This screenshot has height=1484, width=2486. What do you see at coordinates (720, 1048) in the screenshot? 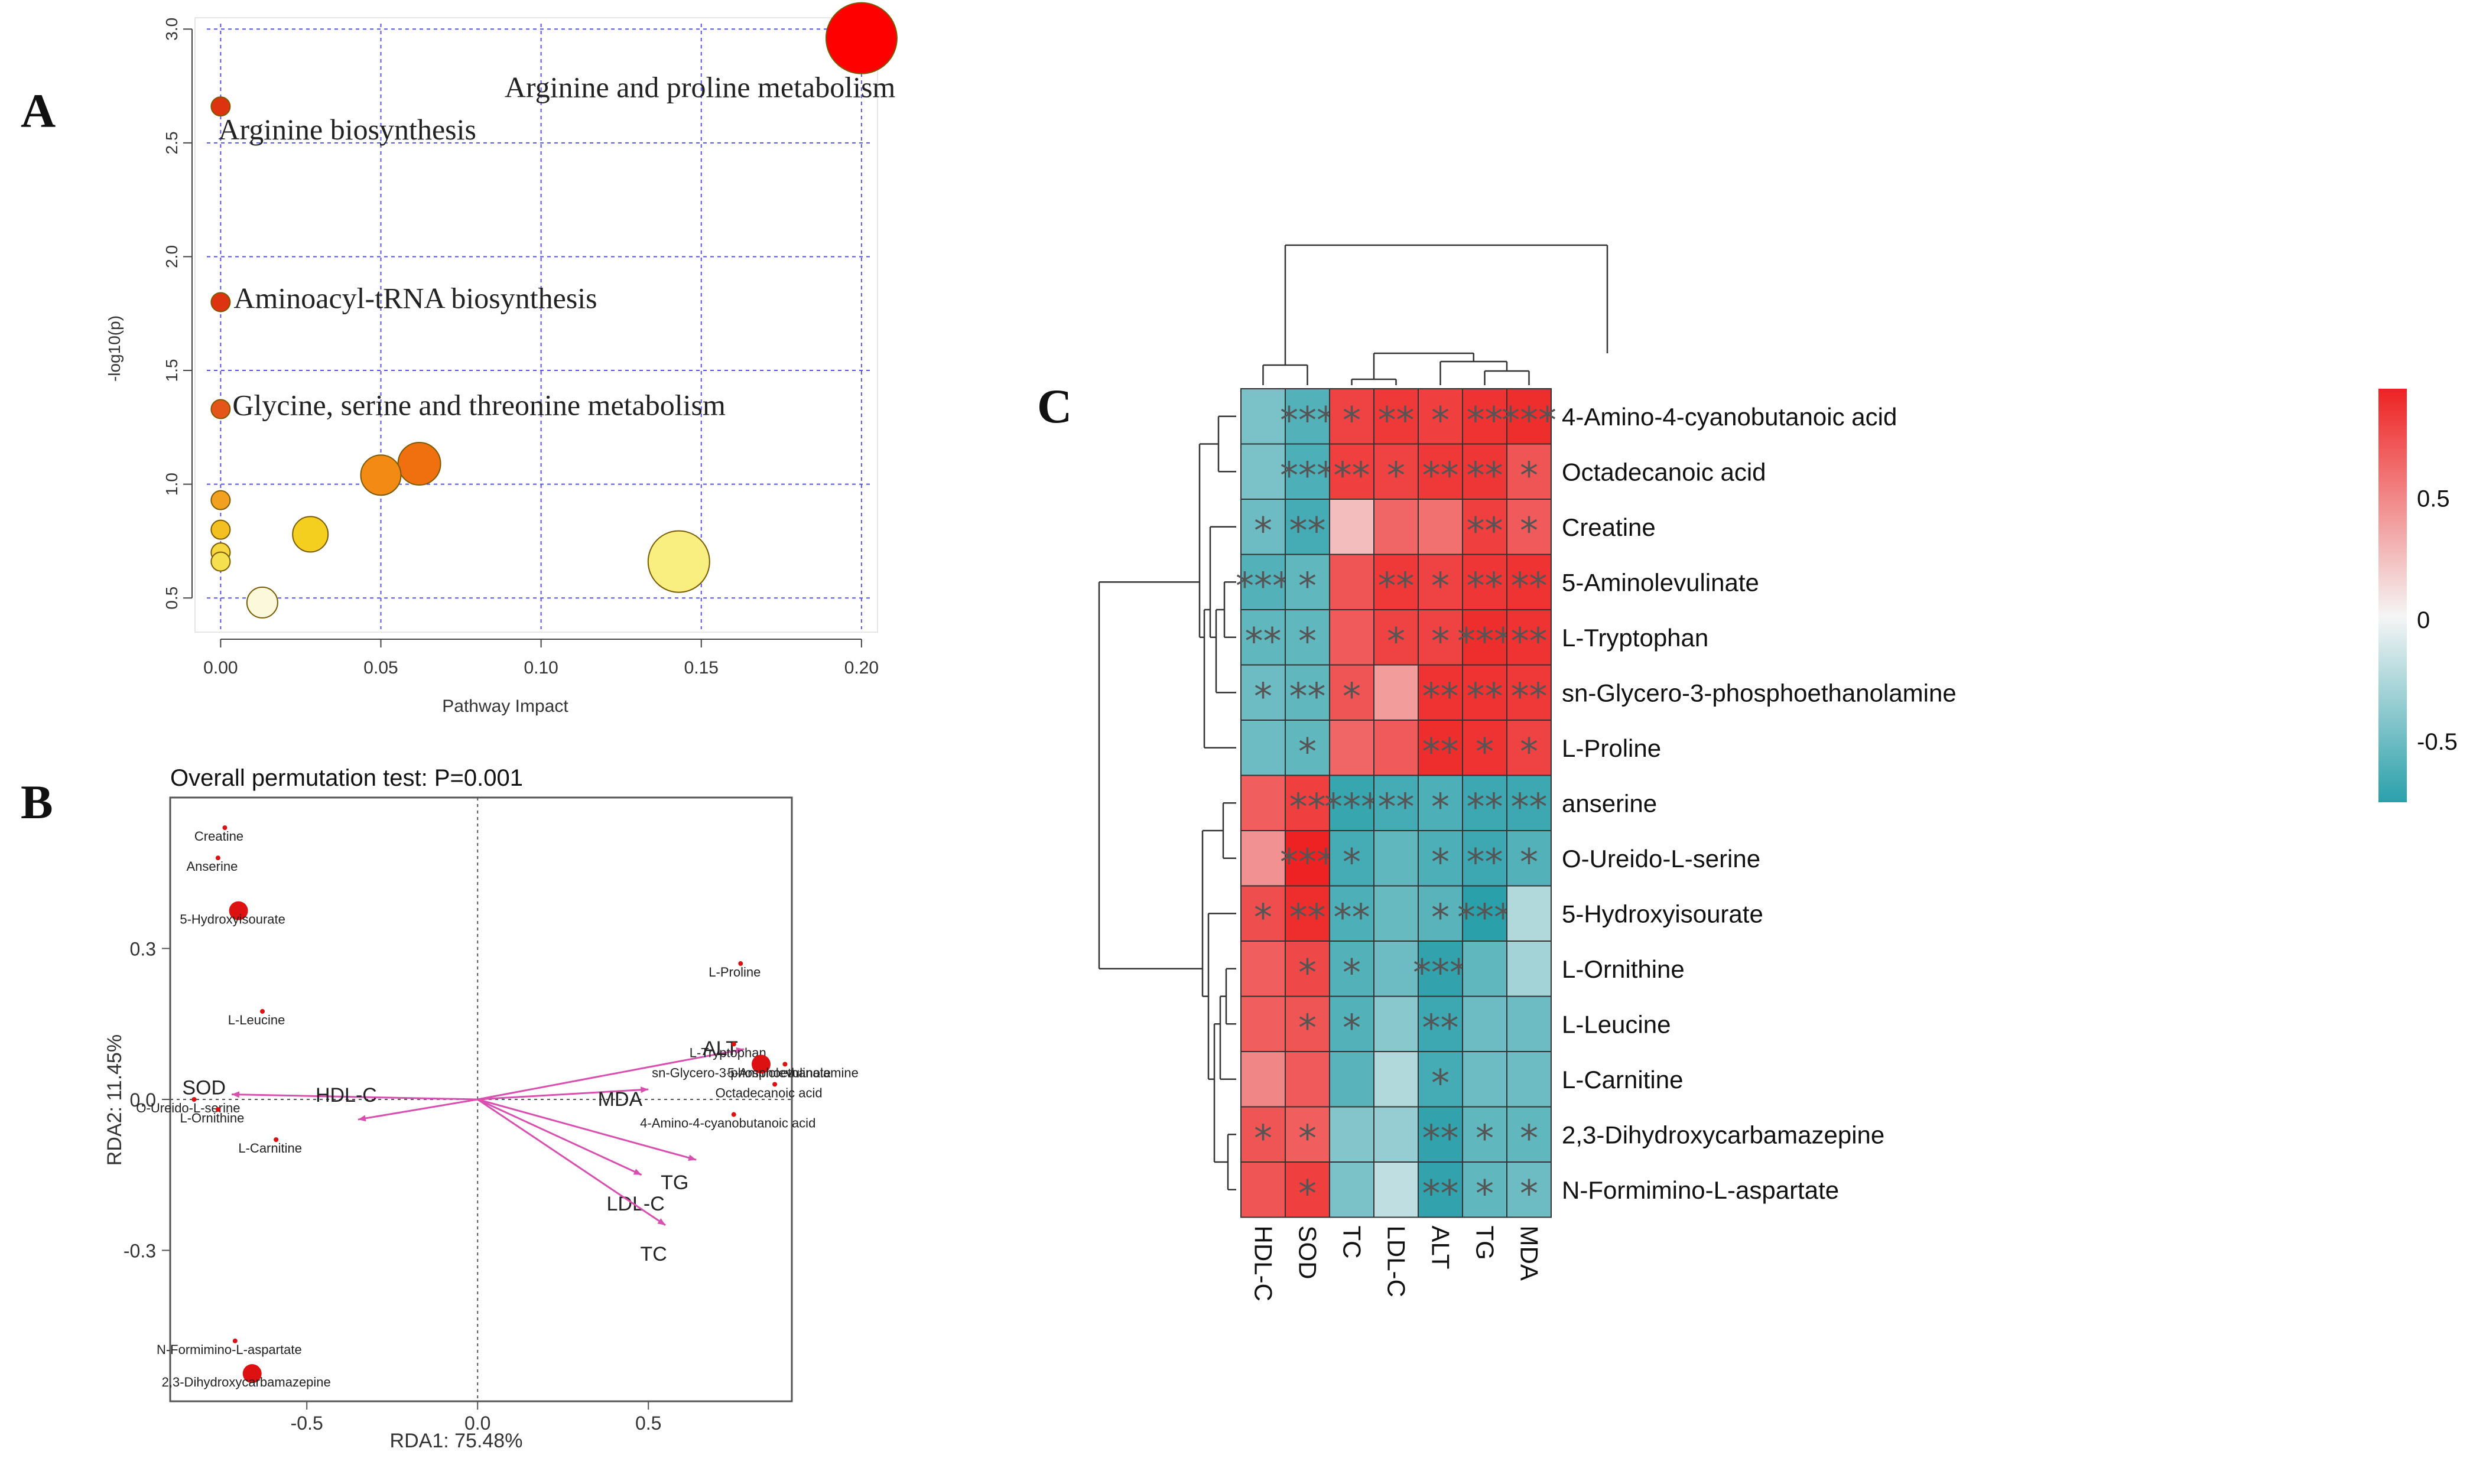
I see `env-vector-label: ALT` at bounding box center [720, 1048].